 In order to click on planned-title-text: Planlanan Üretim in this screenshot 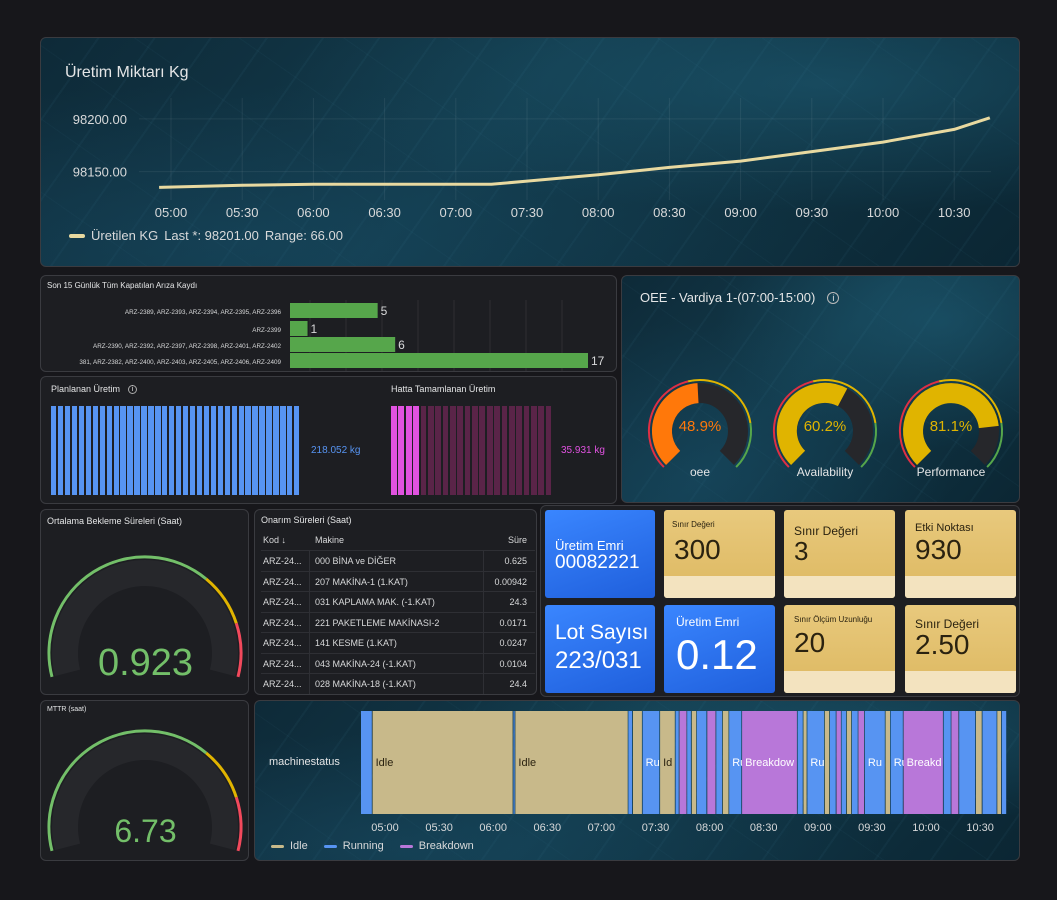, I will do `click(86, 389)`.